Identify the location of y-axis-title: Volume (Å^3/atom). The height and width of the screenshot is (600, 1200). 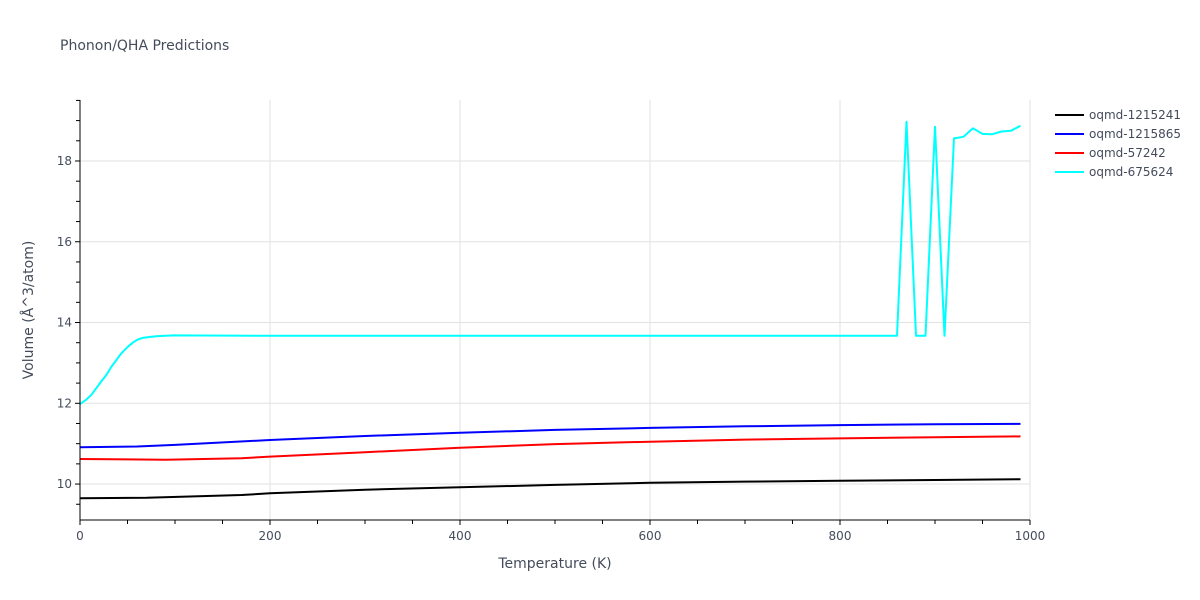
(28, 310).